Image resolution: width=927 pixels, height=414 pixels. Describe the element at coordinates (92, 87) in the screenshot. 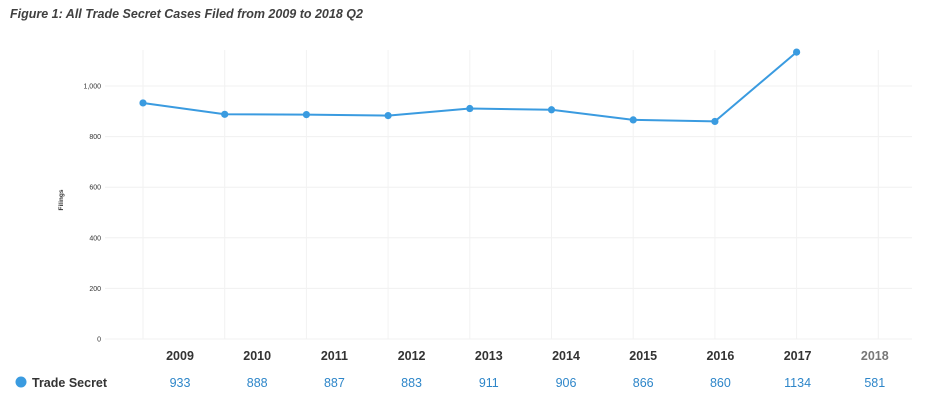

I see `y-tick-label: 1,000` at that location.